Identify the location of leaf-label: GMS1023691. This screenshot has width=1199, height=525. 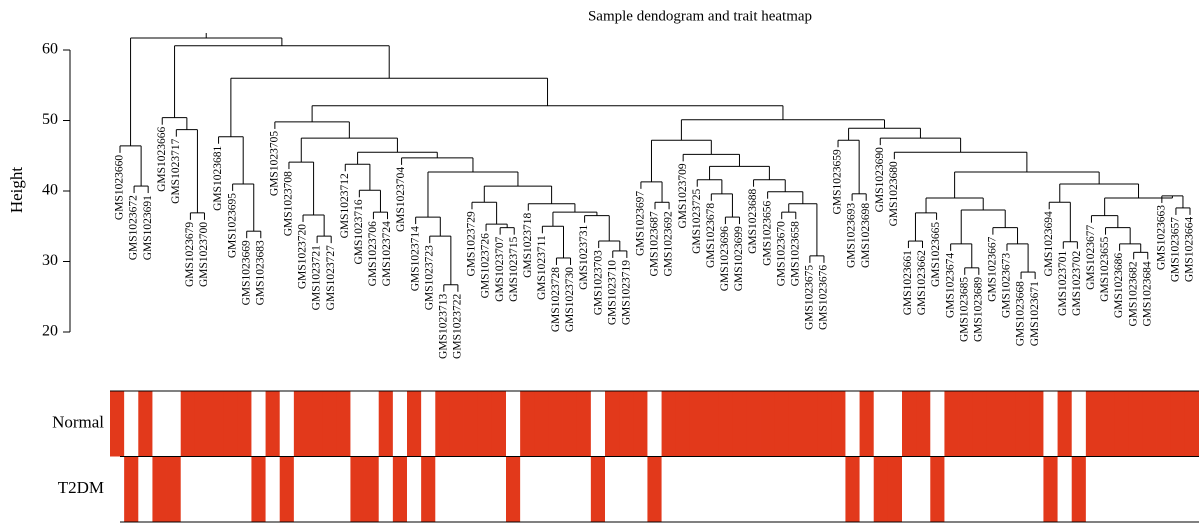
(148, 227).